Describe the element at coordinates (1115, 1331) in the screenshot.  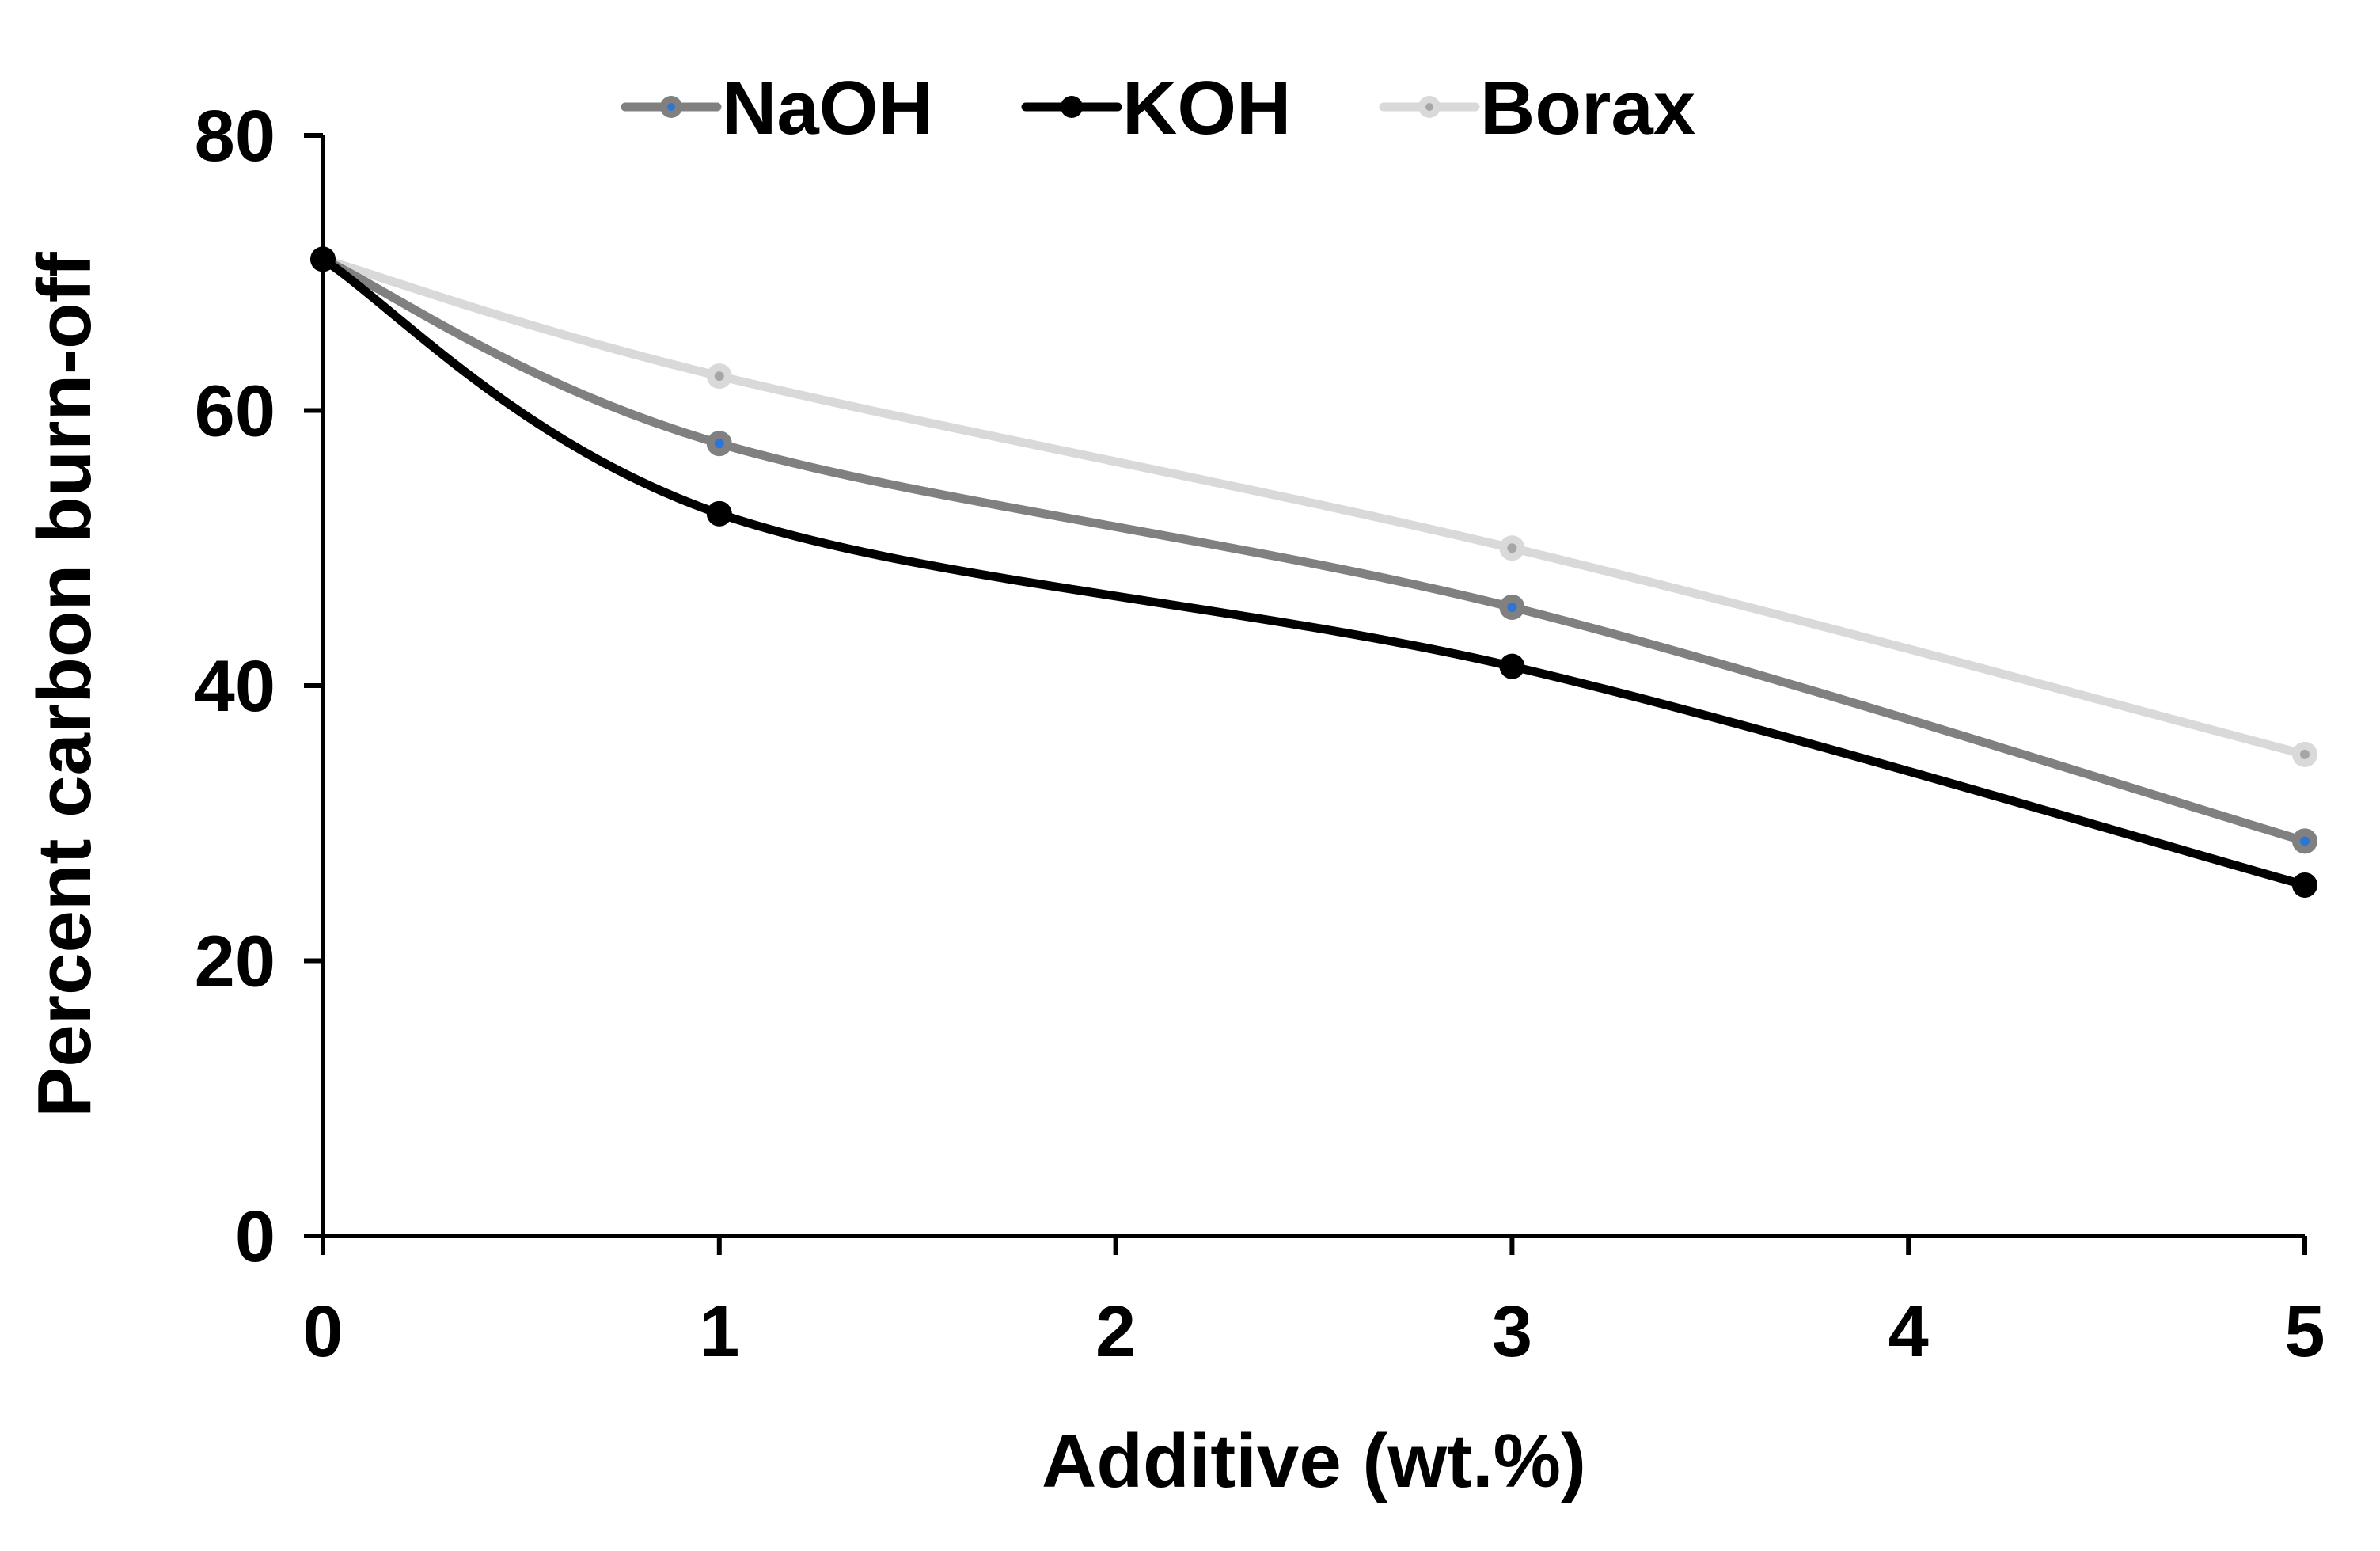
I see `x-tick-label: 2` at that location.